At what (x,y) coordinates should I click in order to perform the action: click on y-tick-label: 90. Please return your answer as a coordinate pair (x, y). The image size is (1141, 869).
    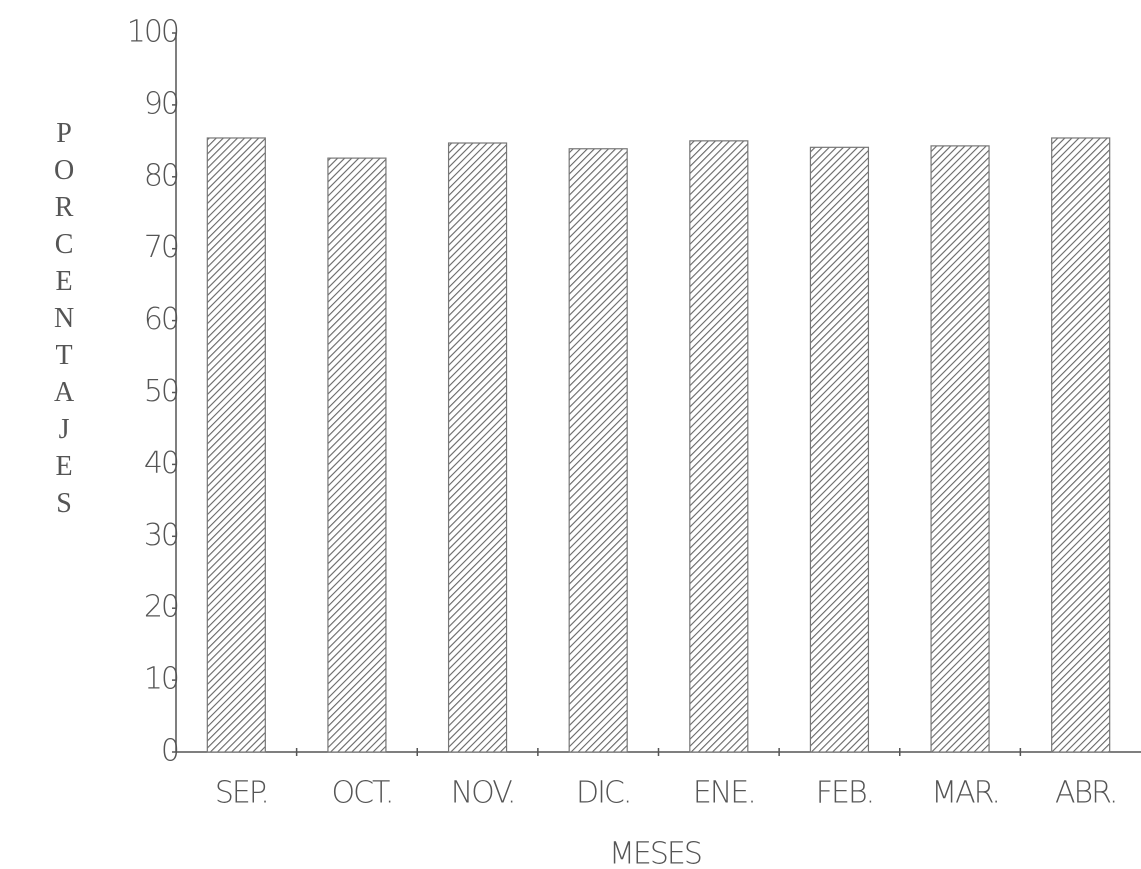
    Looking at the image, I should click on (161, 103).